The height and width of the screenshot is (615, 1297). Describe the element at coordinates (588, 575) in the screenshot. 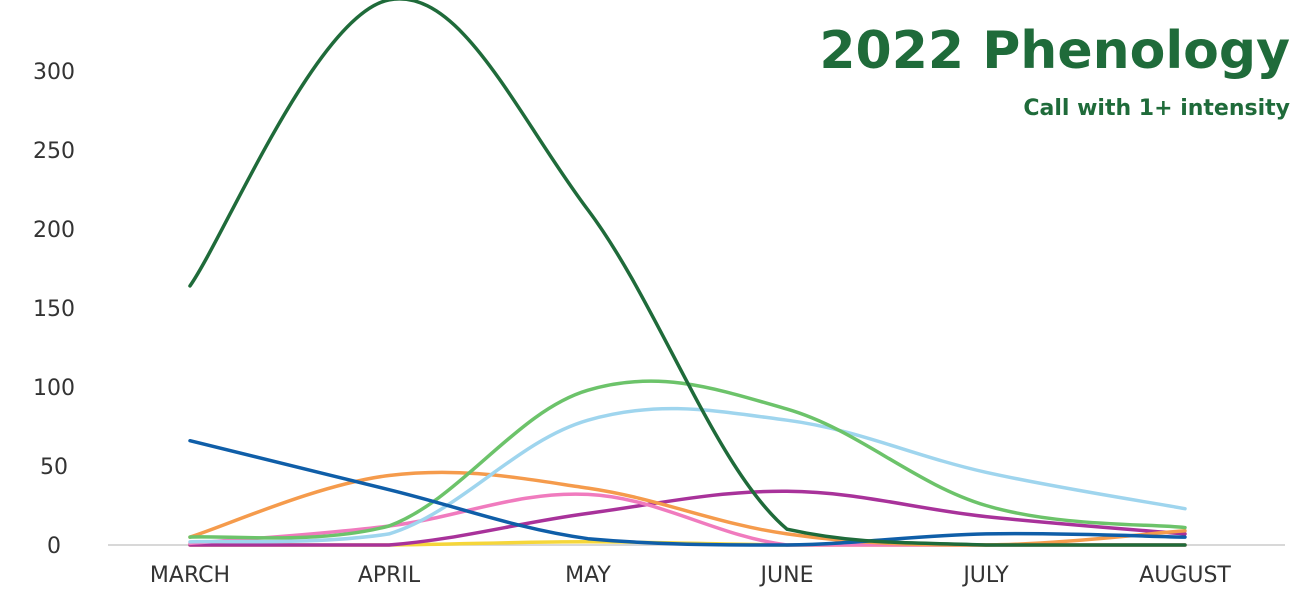

I see `x-tick-may: MAY` at that location.